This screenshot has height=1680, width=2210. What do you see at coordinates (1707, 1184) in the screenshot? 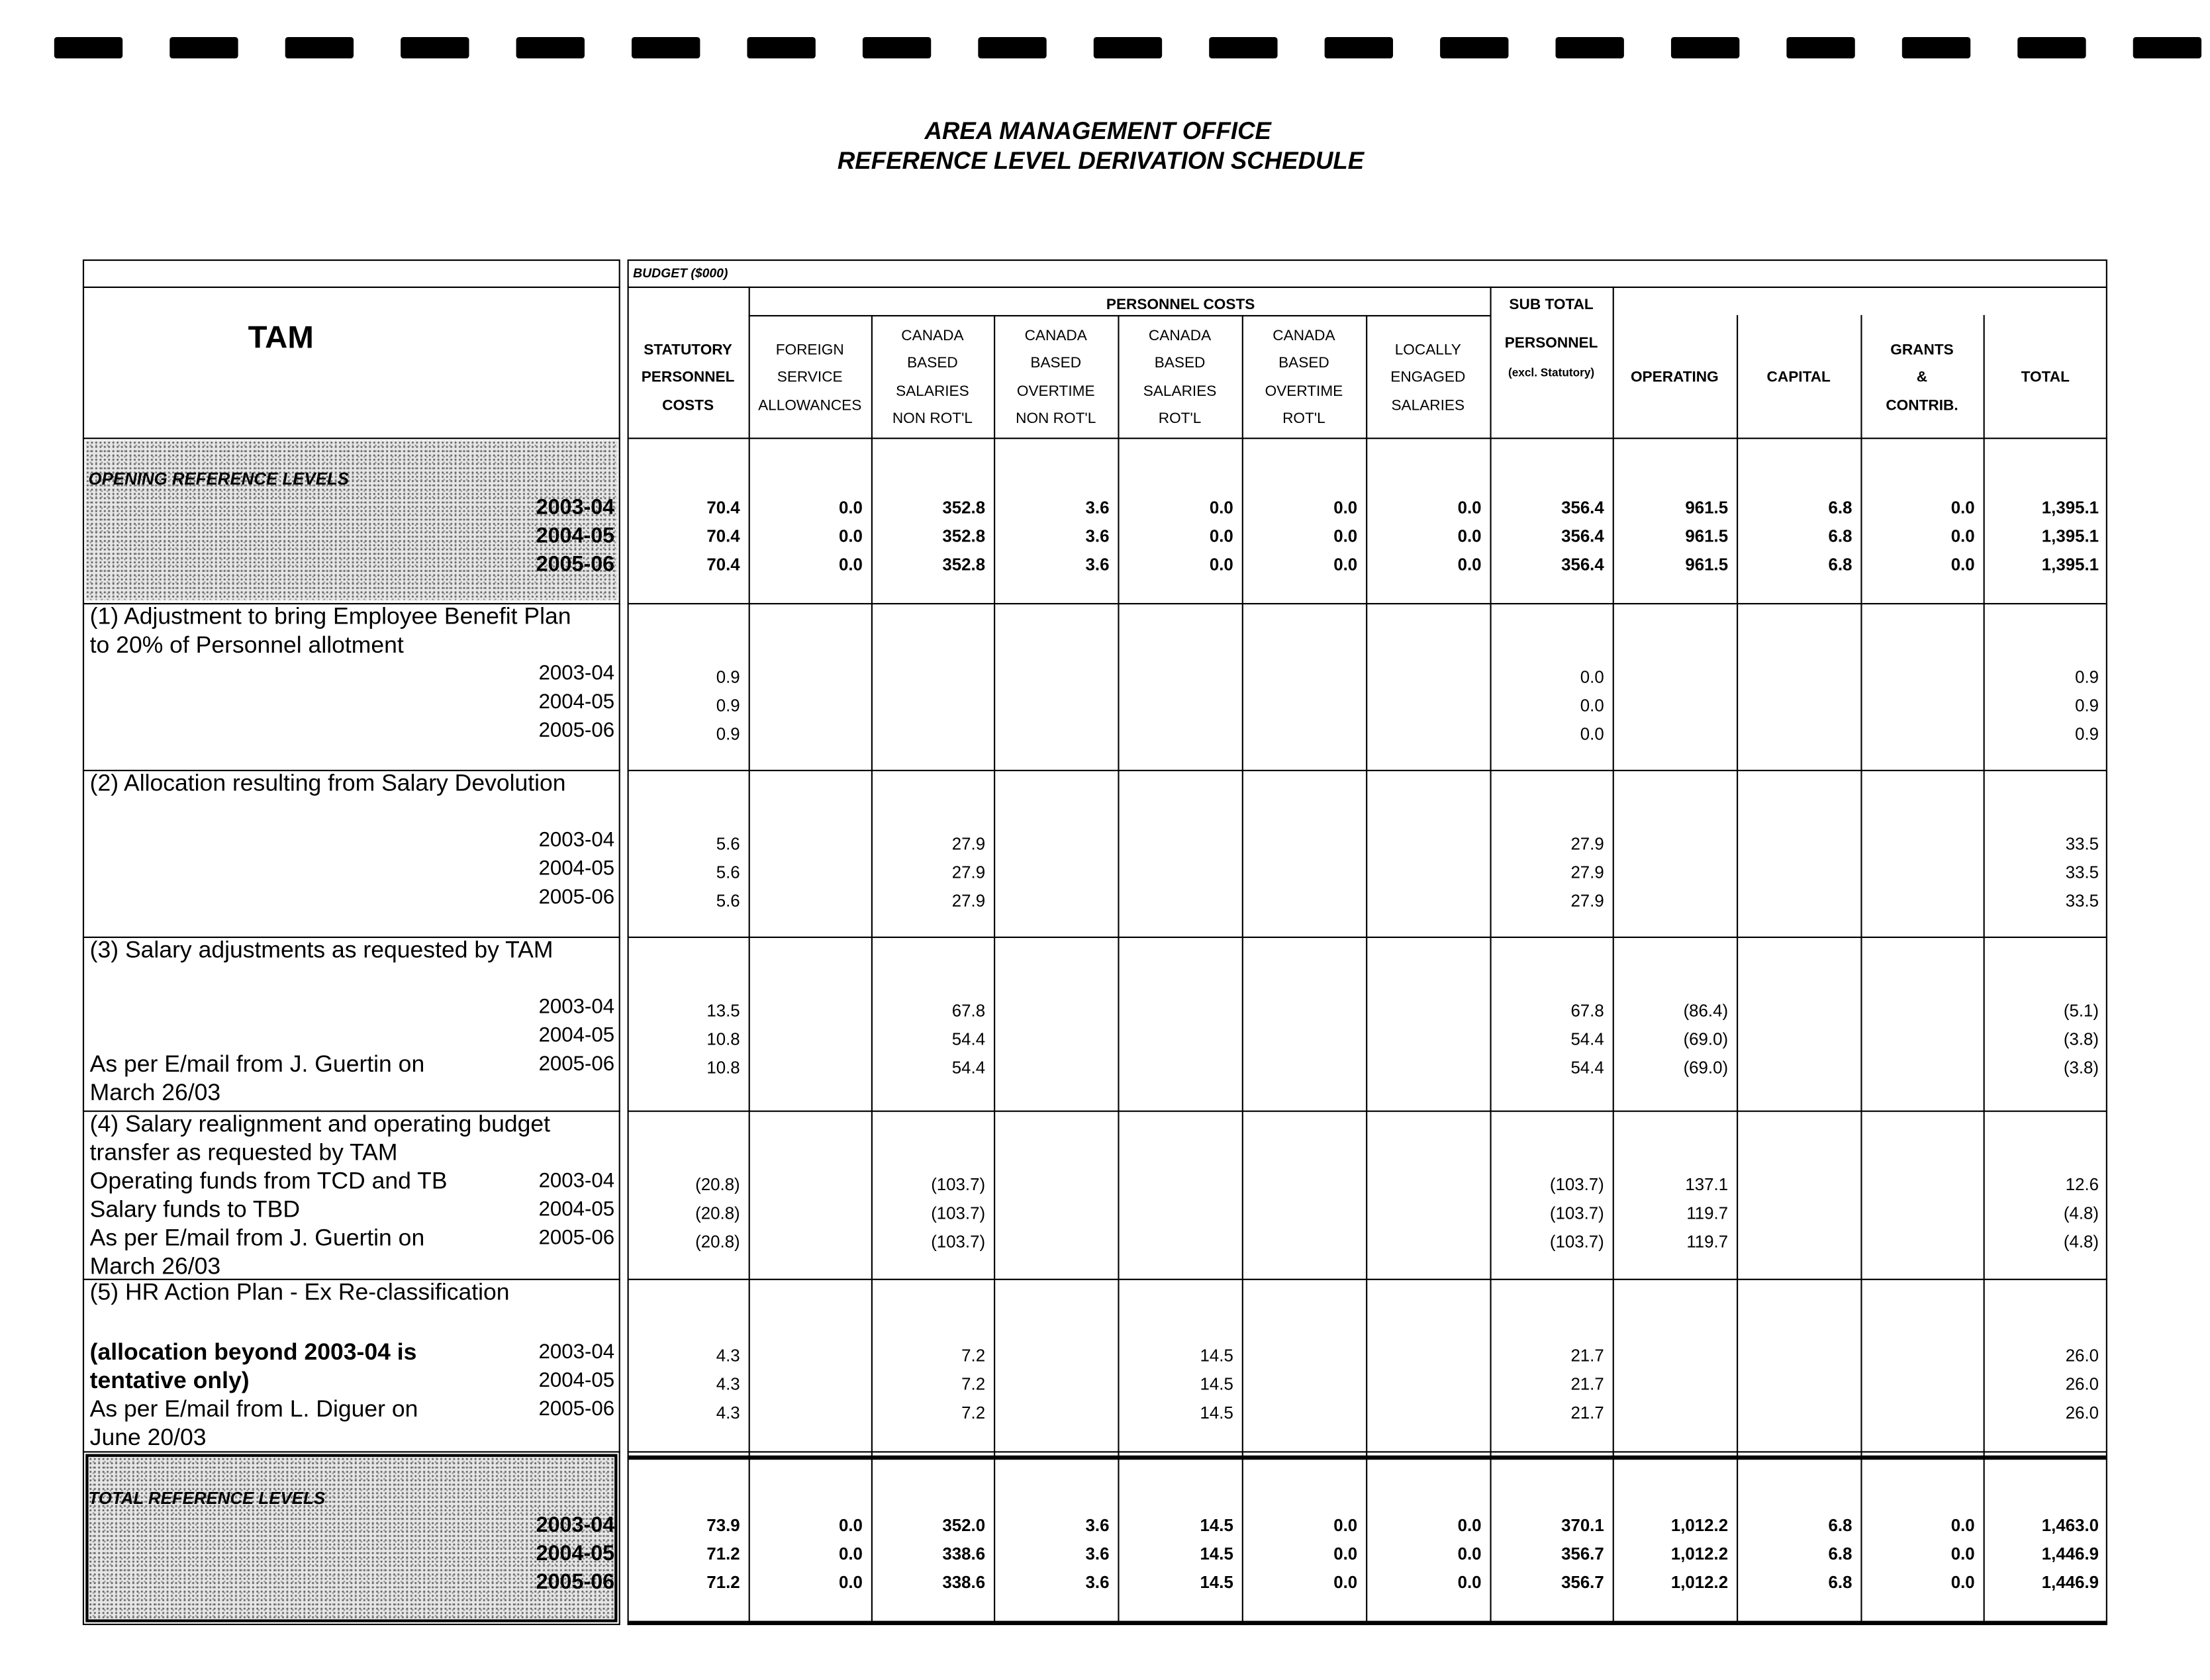
I see `cell-value: 137.1` at bounding box center [1707, 1184].